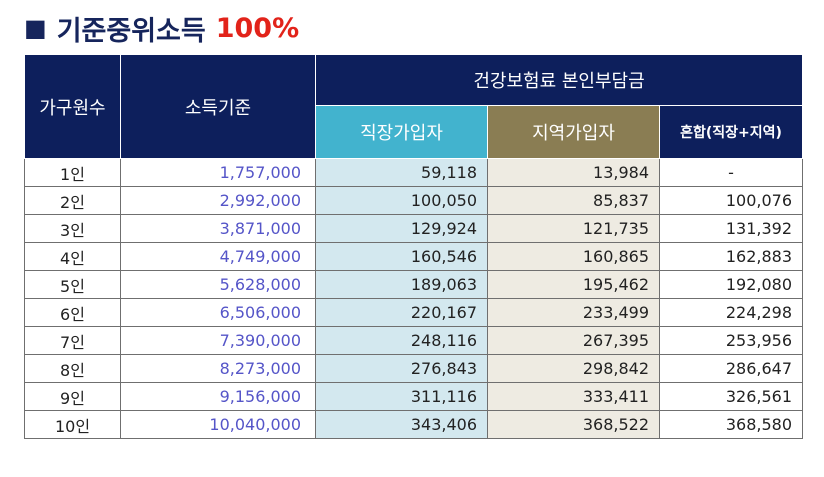 The image size is (824, 477). Describe the element at coordinates (401, 256) in the screenshot. I see `cell-employee: 160,546` at that location.